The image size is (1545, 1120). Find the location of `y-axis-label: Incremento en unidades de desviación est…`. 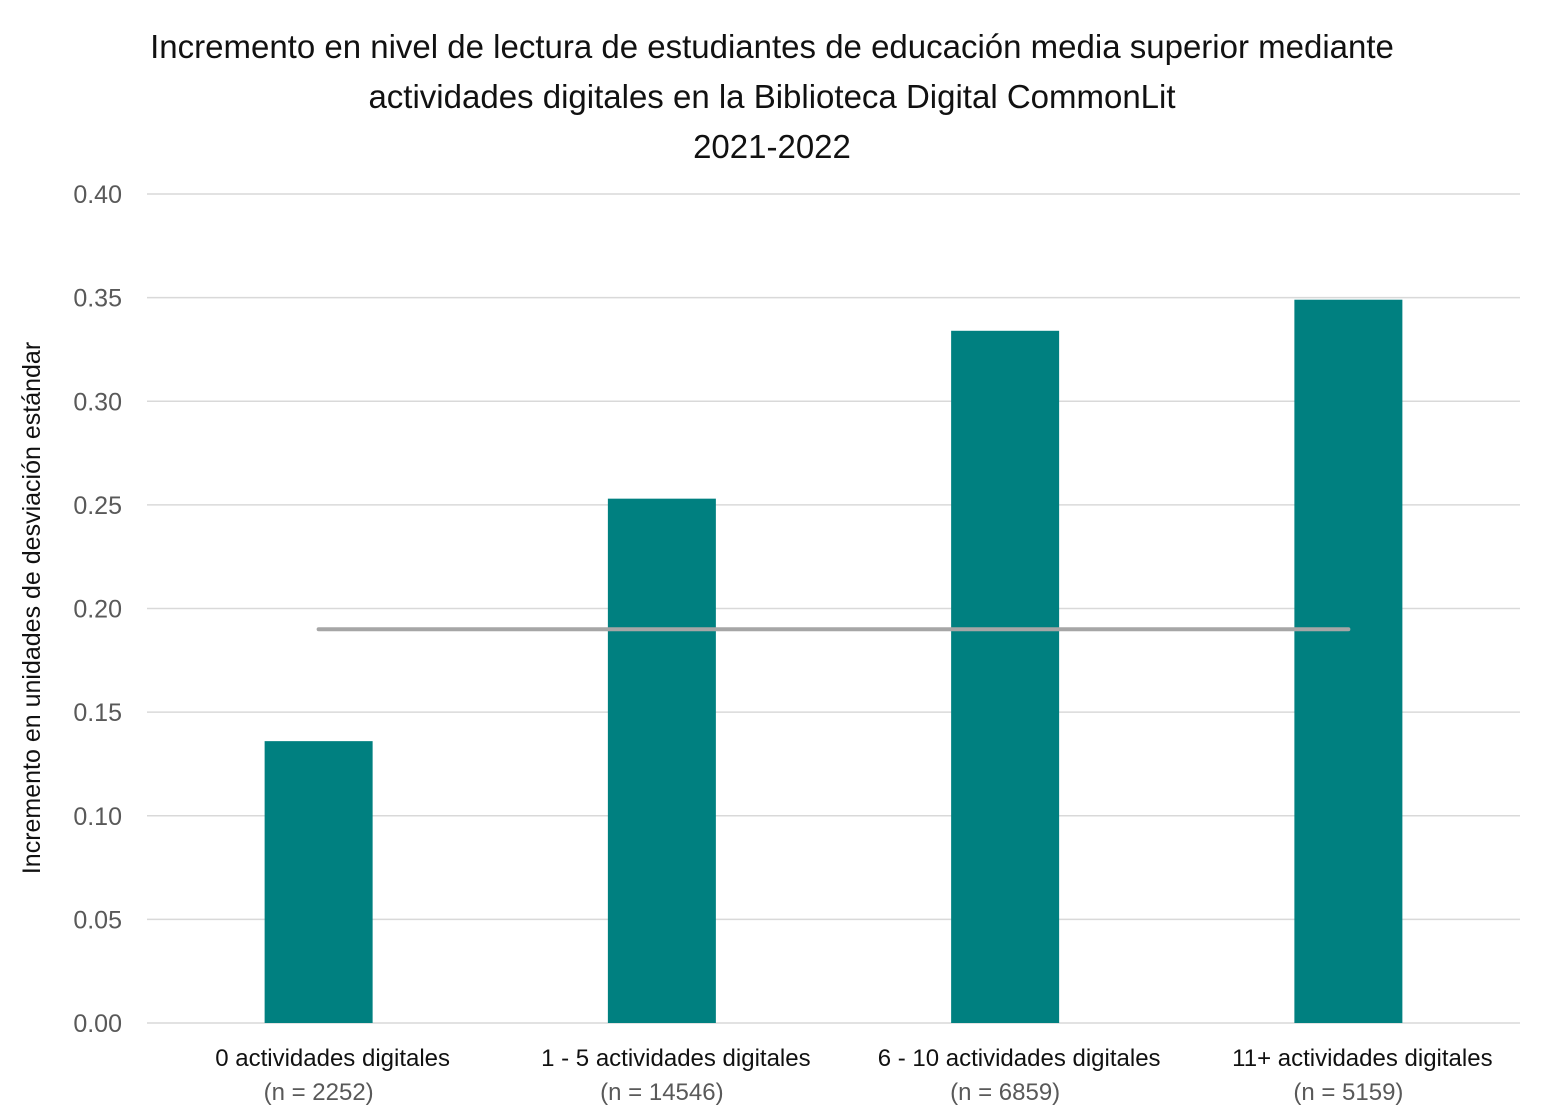

y-axis-label: Incremento en unidades de desviación est… is located at coordinates (32, 608).